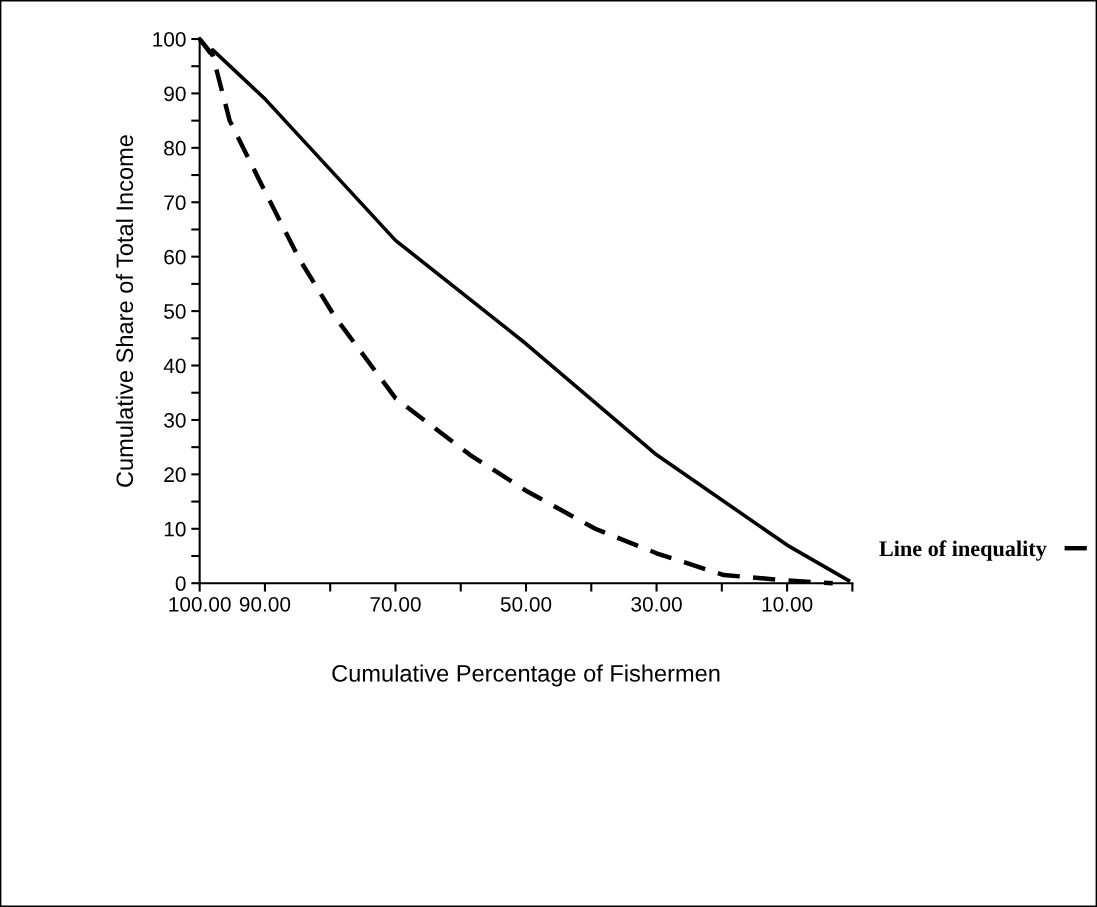 Image resolution: width=1097 pixels, height=907 pixels. What do you see at coordinates (175, 257) in the screenshot?
I see `y-tick-label: 60` at bounding box center [175, 257].